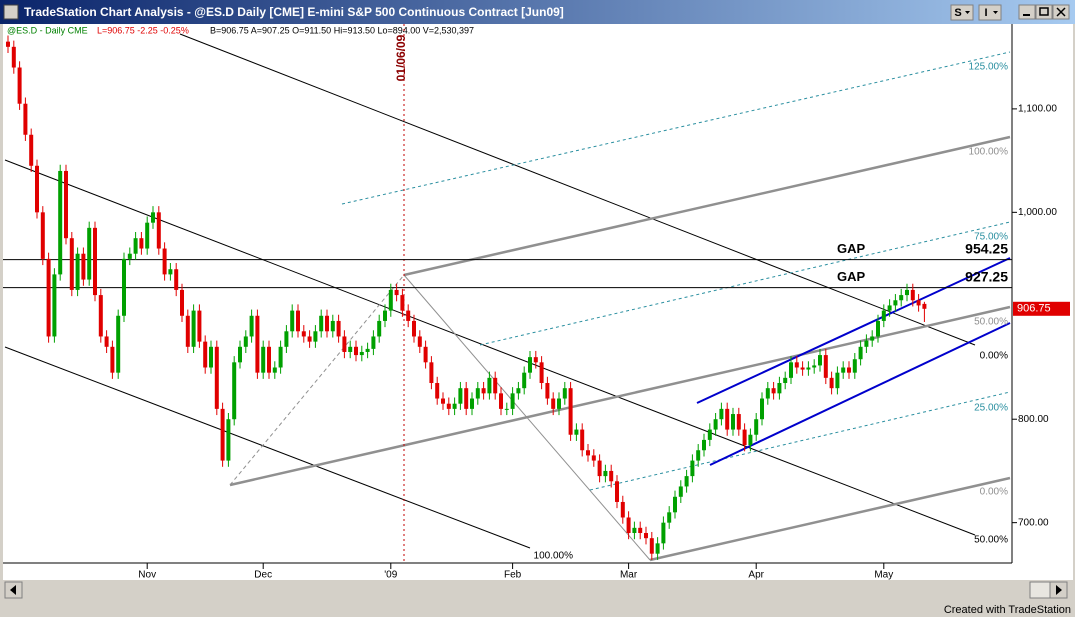 This screenshot has height=617, width=1075. What do you see at coordinates (11, 12) in the screenshot?
I see `app-icon` at bounding box center [11, 12].